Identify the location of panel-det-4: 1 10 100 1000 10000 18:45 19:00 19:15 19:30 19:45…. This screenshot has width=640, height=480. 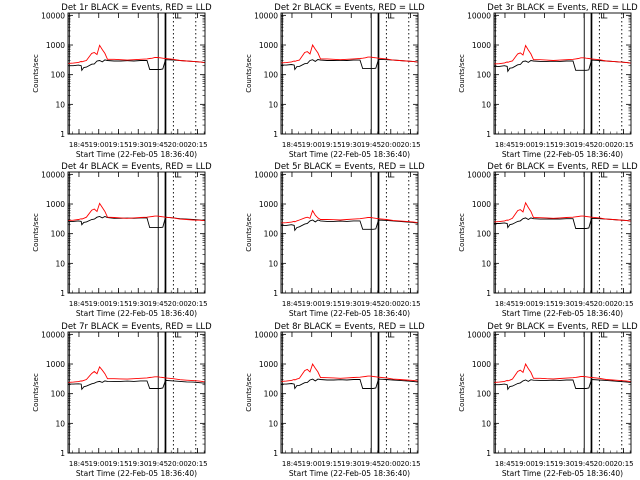
(122, 240).